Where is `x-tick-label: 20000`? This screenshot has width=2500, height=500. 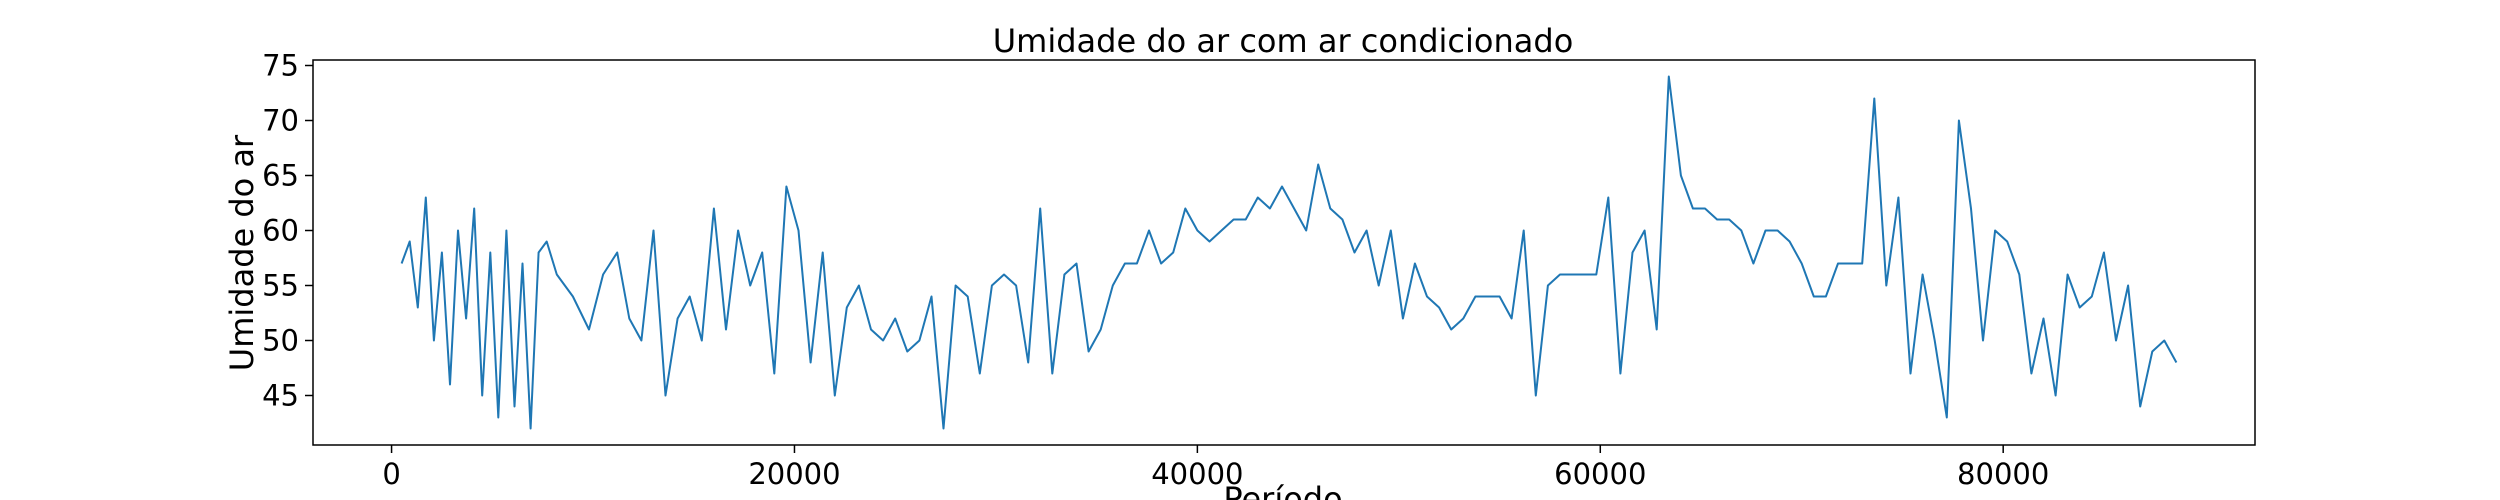 x-tick-label: 20000 is located at coordinates (794, 474).